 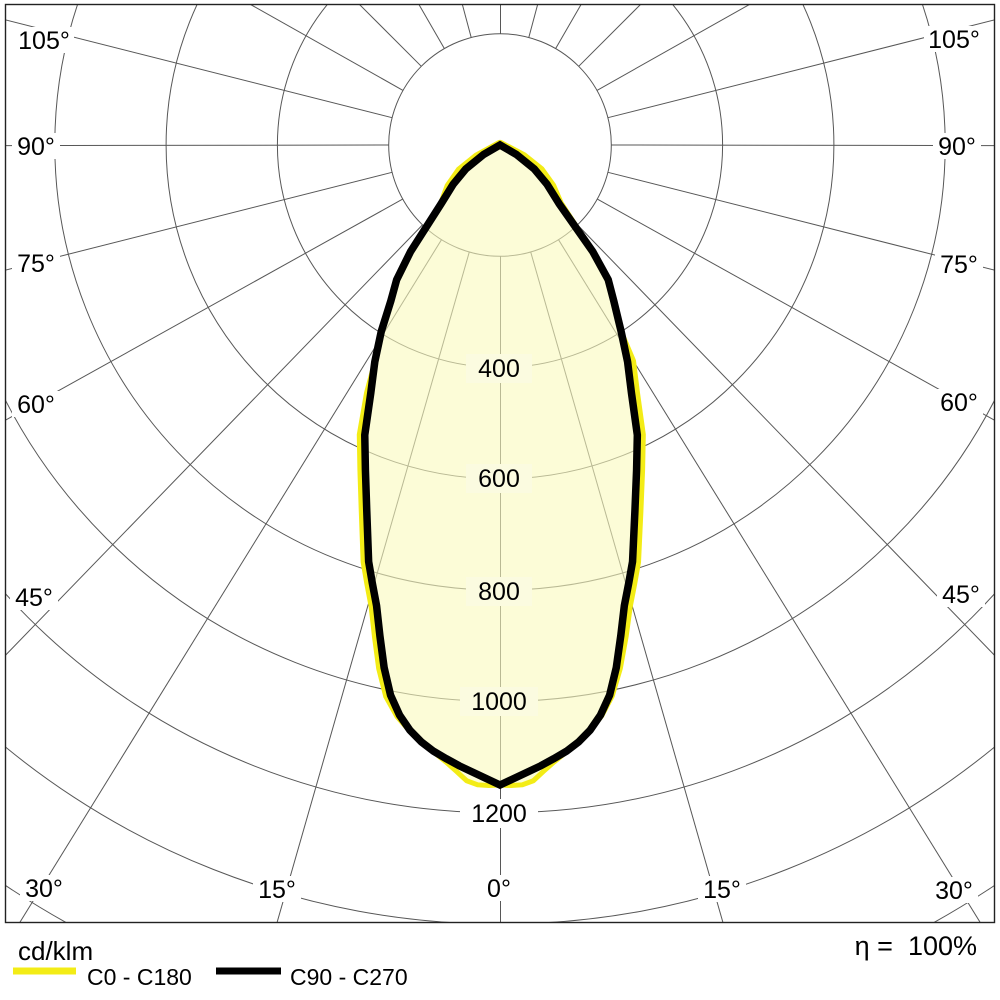 What do you see at coordinates (499, 702) in the screenshot?
I see `svg-text: 1000` at bounding box center [499, 702].